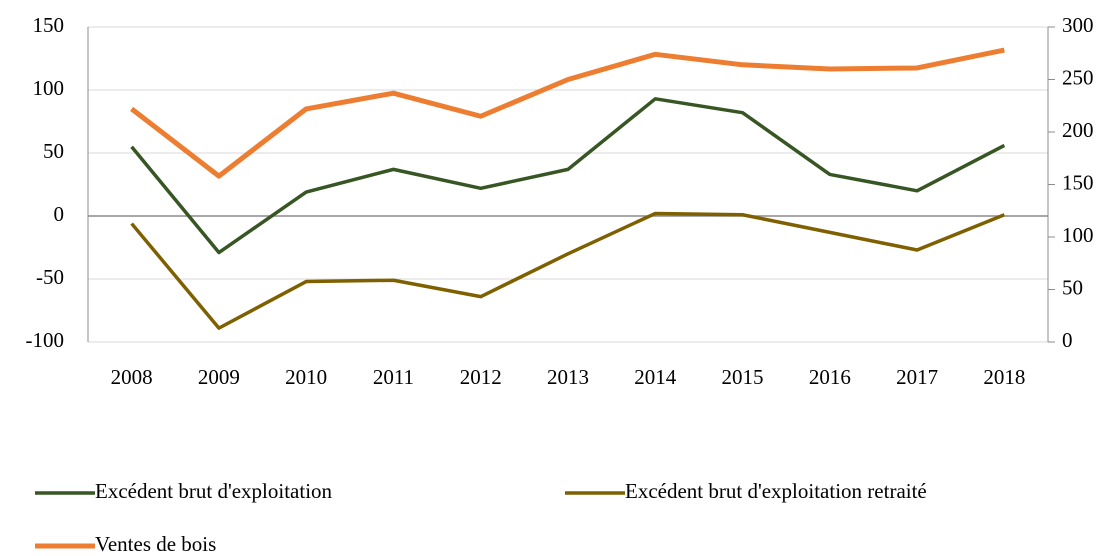 This screenshot has height=556, width=1118. What do you see at coordinates (1004, 377) in the screenshot?
I see `x-tick-label: 2018` at bounding box center [1004, 377].